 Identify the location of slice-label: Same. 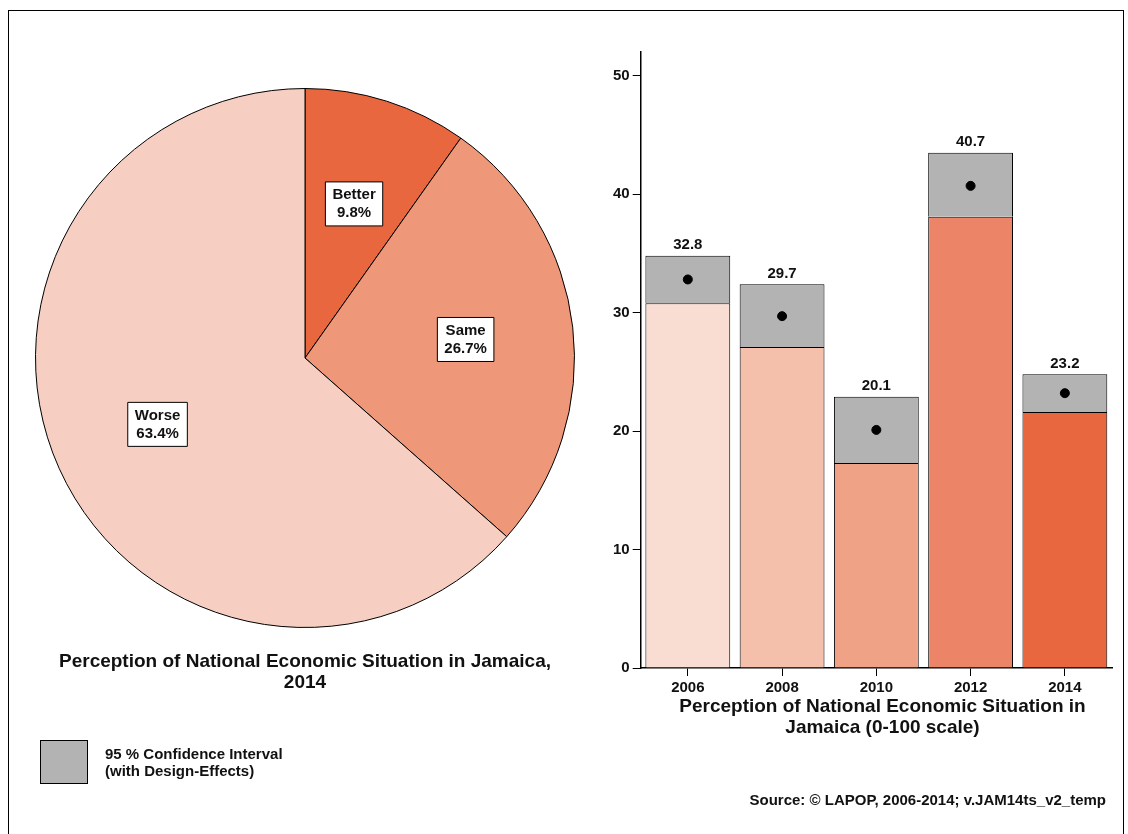
(465, 329).